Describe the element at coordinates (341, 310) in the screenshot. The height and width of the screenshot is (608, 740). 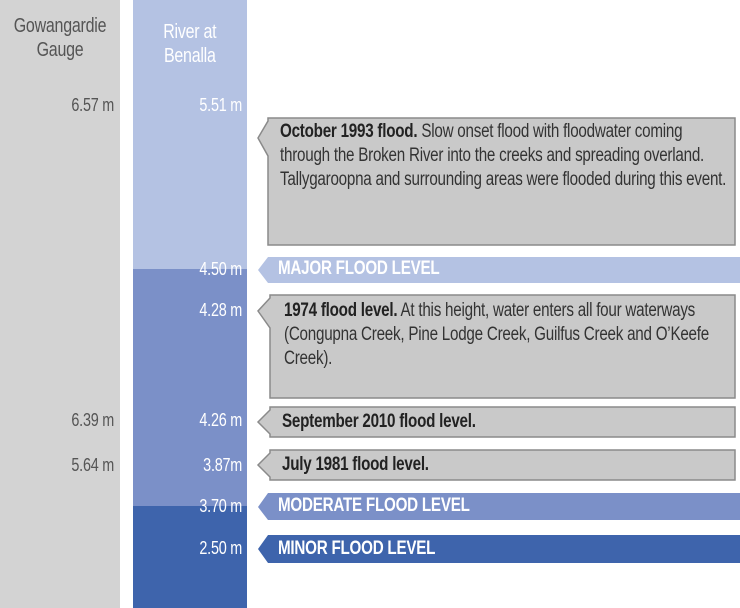
I see `callout-title: 1974 flood level.` at that location.